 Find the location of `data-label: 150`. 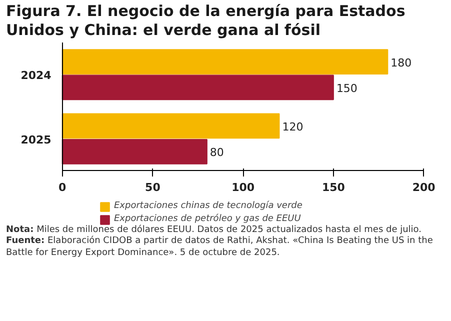

data-label: 150 is located at coordinates (347, 87).